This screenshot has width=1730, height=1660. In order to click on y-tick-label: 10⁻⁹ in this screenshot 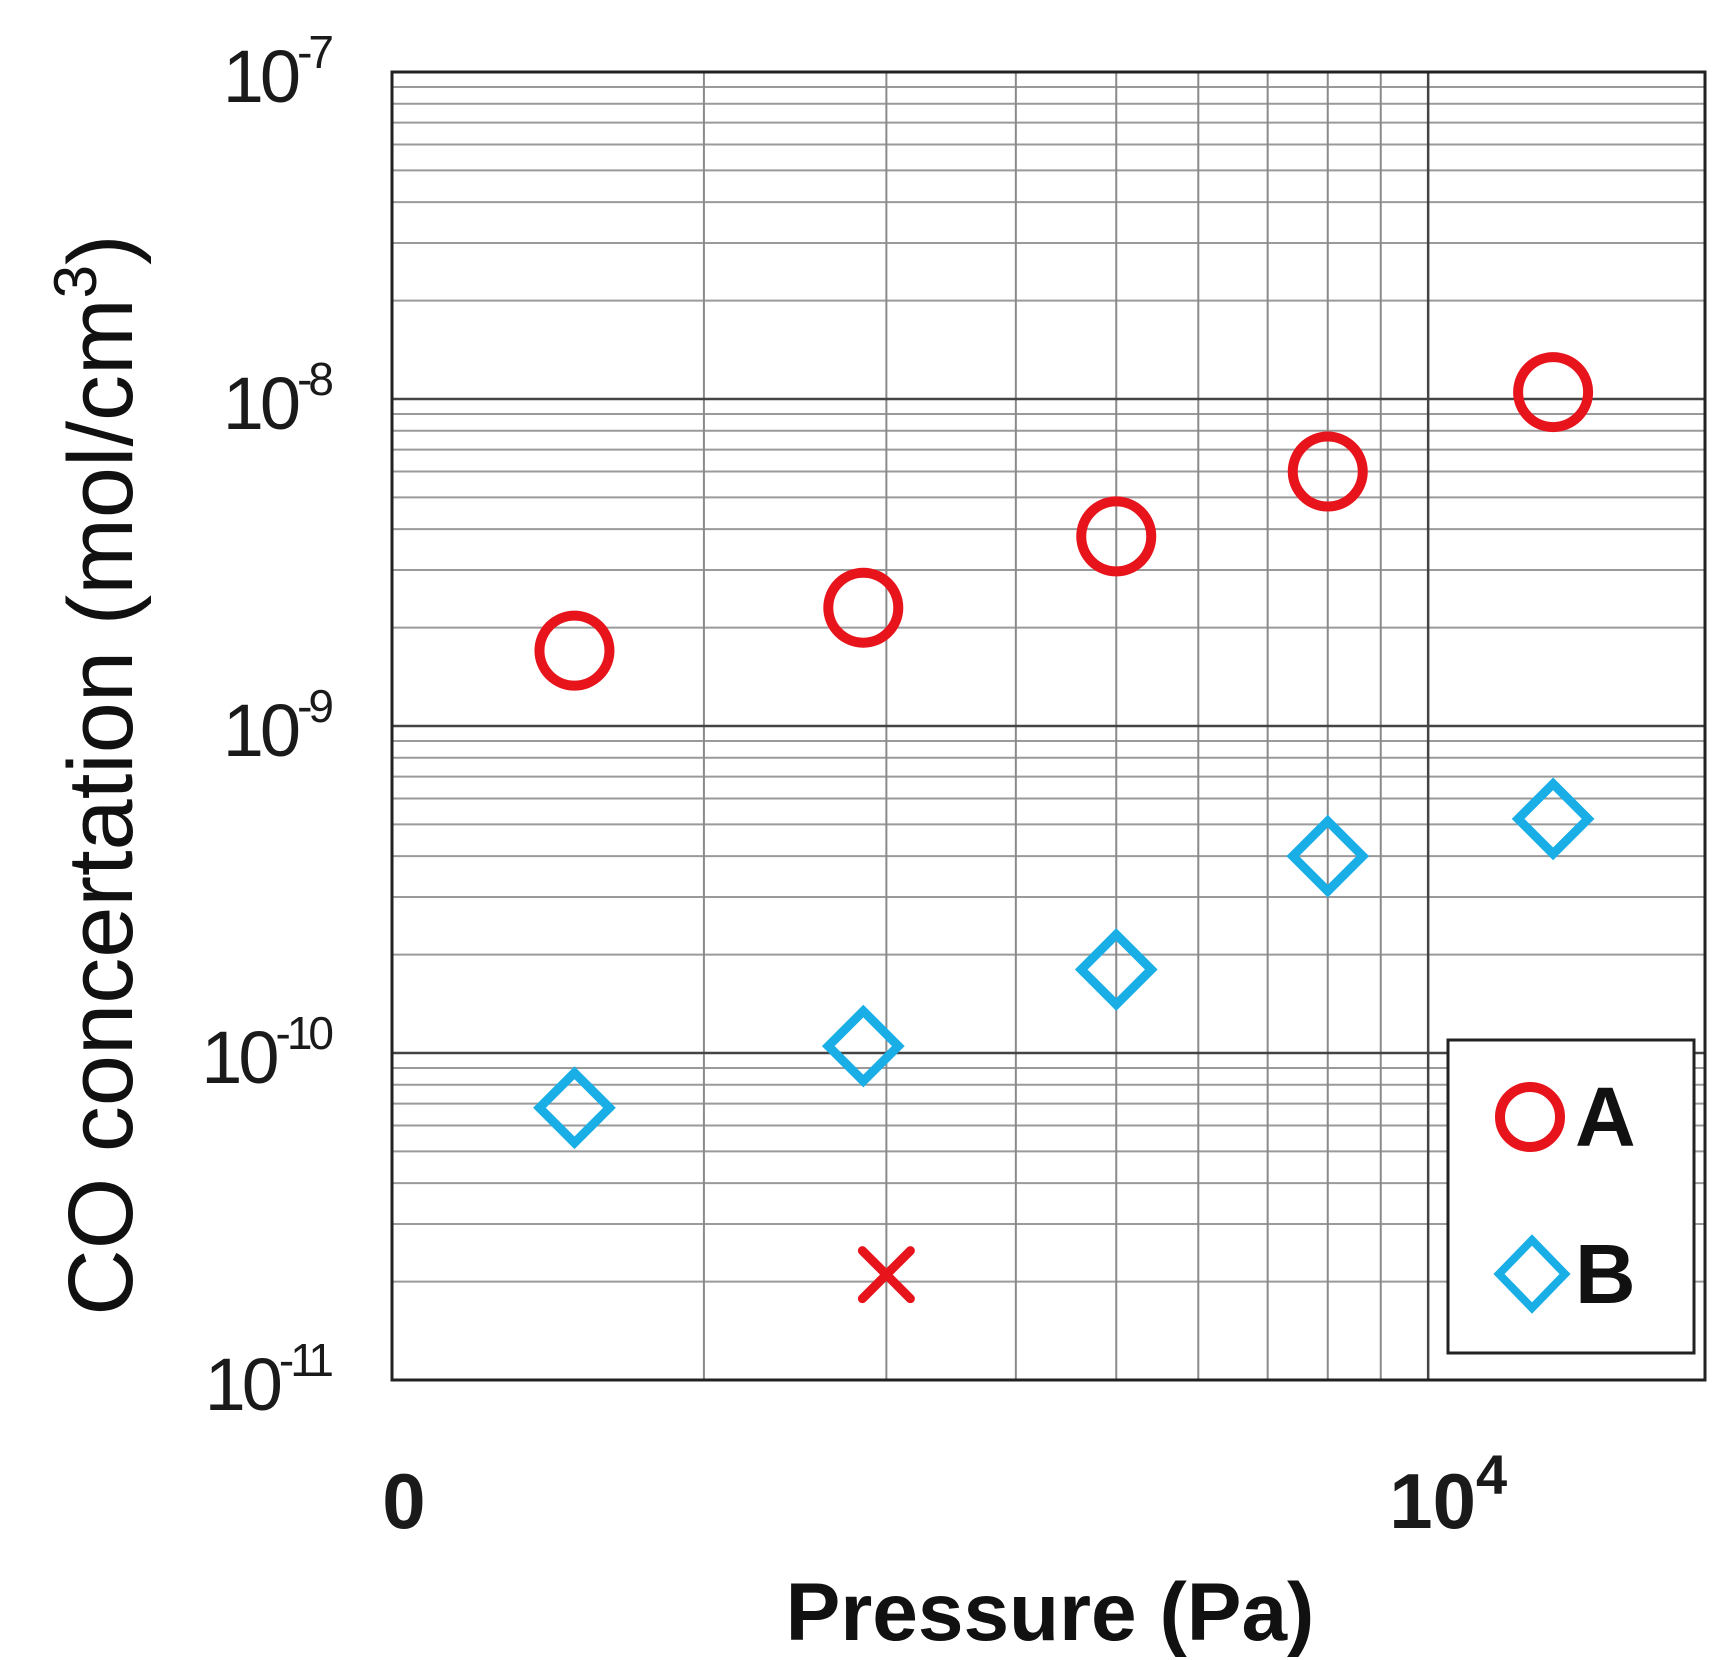, I will do `click(278, 726)`.